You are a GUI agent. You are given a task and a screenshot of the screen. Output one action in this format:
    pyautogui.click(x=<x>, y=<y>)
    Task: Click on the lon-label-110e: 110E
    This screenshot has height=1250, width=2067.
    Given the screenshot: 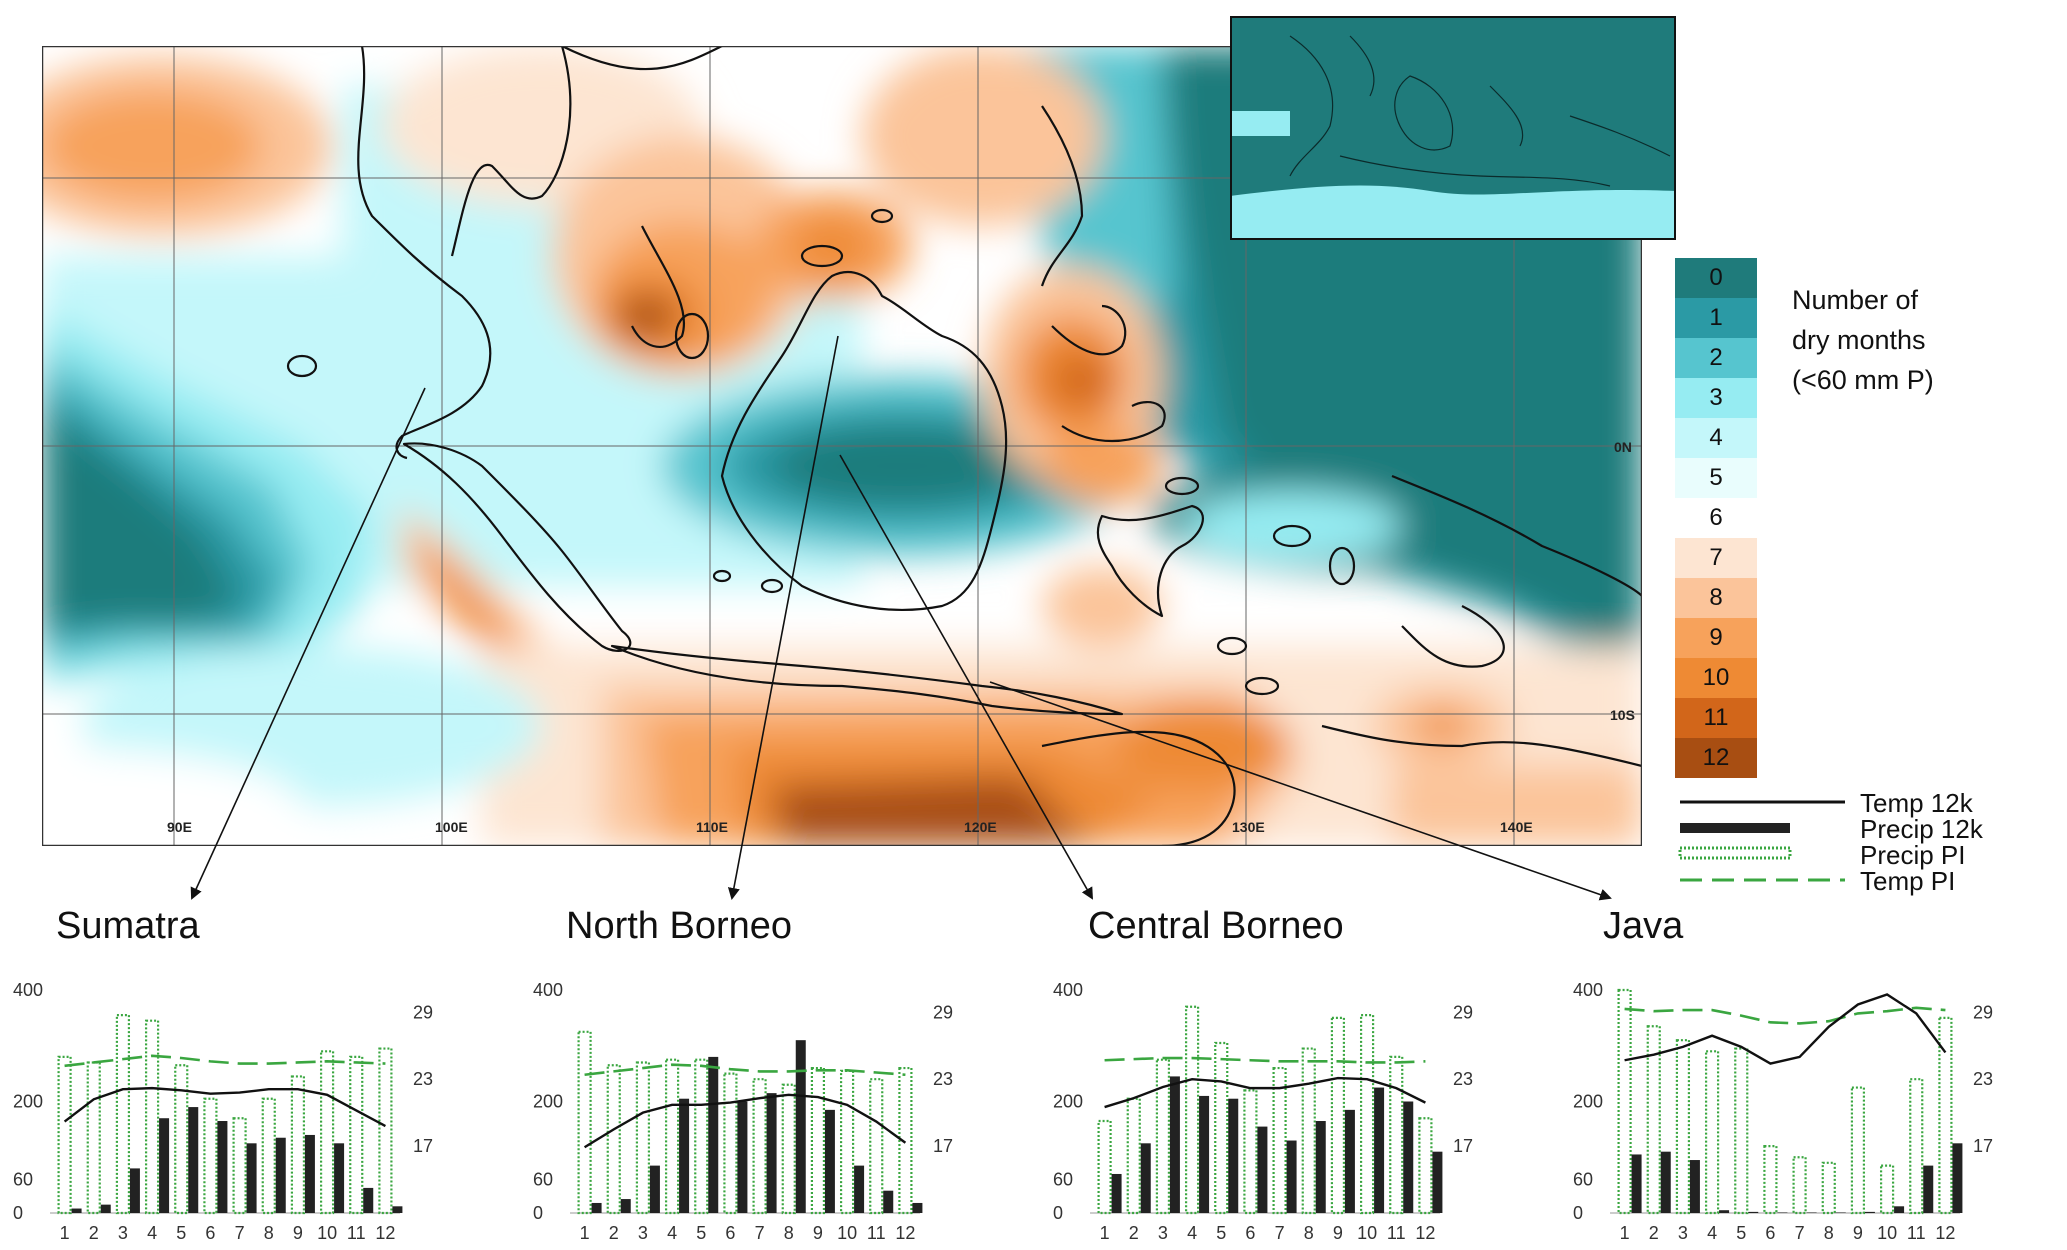 What is the action you would take?
    pyautogui.click(x=712, y=827)
    